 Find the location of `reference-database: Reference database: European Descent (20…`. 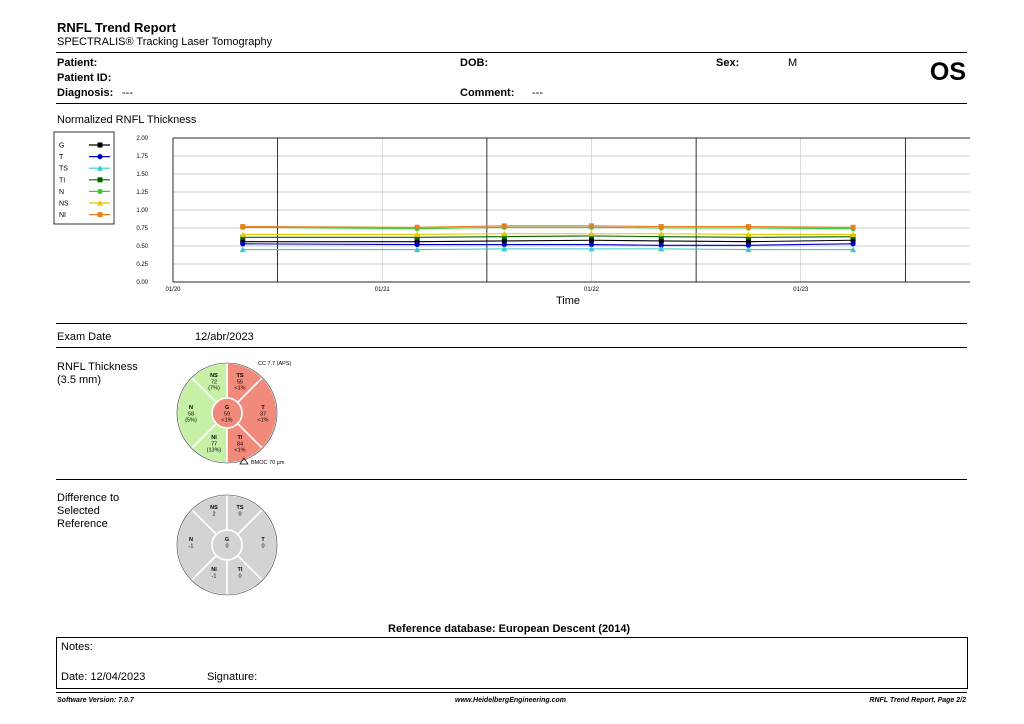

reference-database: Reference database: European Descent (20… is located at coordinates (509, 629).